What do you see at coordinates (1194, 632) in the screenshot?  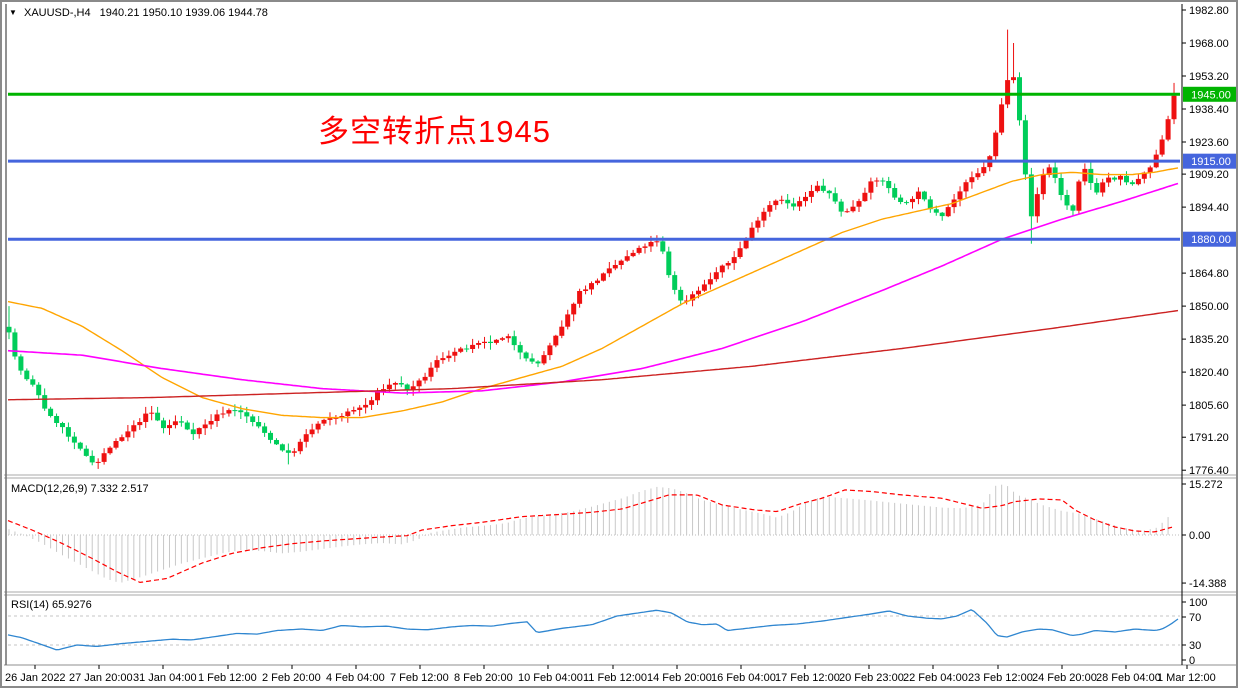 I see `rsi-axis: 100 70 30 0` at bounding box center [1194, 632].